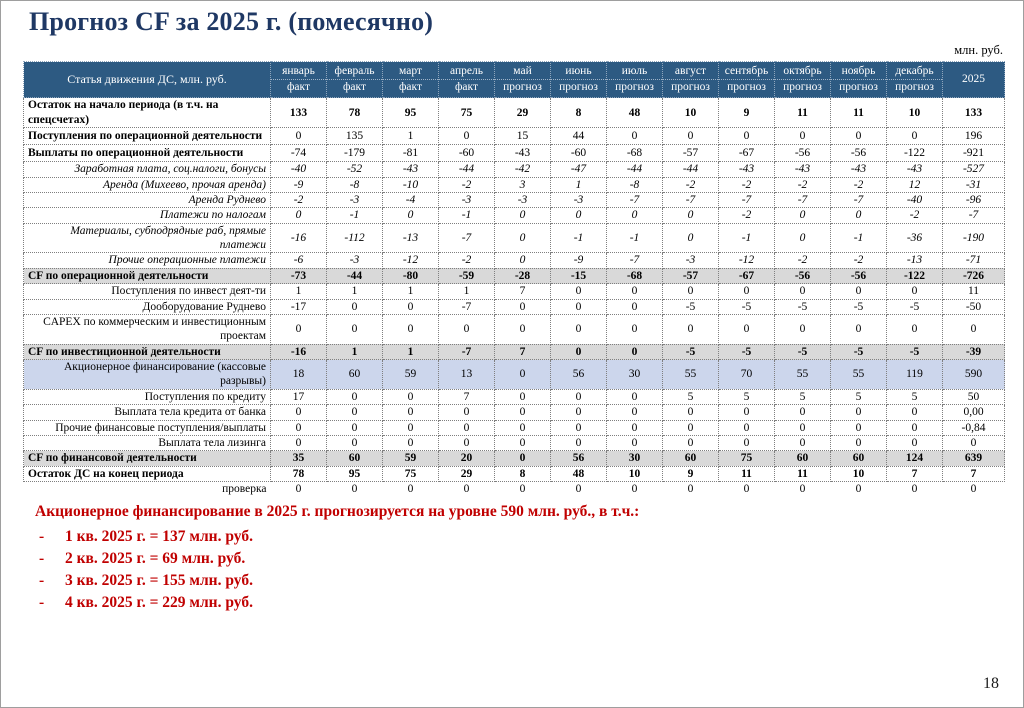 Image resolution: width=1024 pixels, height=708 pixels. Describe the element at coordinates (634, 79) in the screenshot. I see `column-header: июль прогноз` at that location.